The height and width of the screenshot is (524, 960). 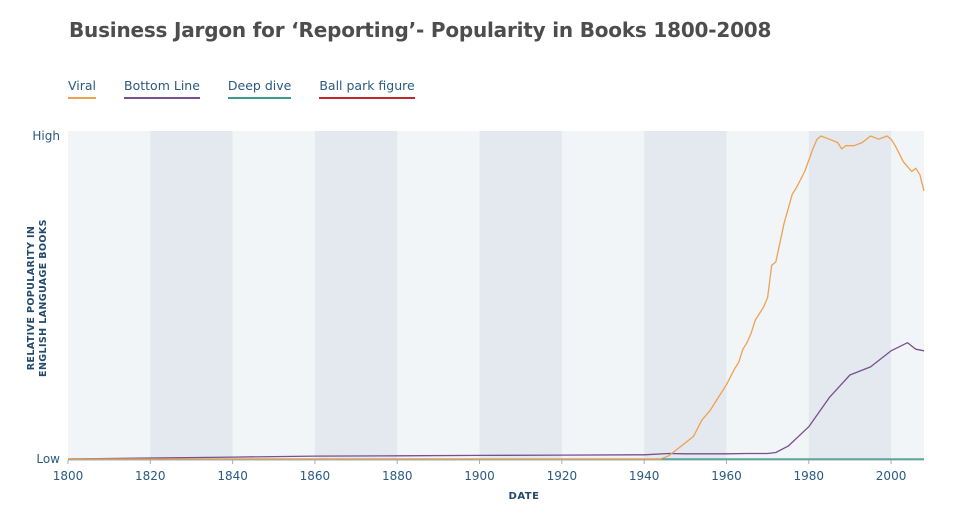 What do you see at coordinates (524, 496) in the screenshot?
I see `x-axis-label: DATE` at bounding box center [524, 496].